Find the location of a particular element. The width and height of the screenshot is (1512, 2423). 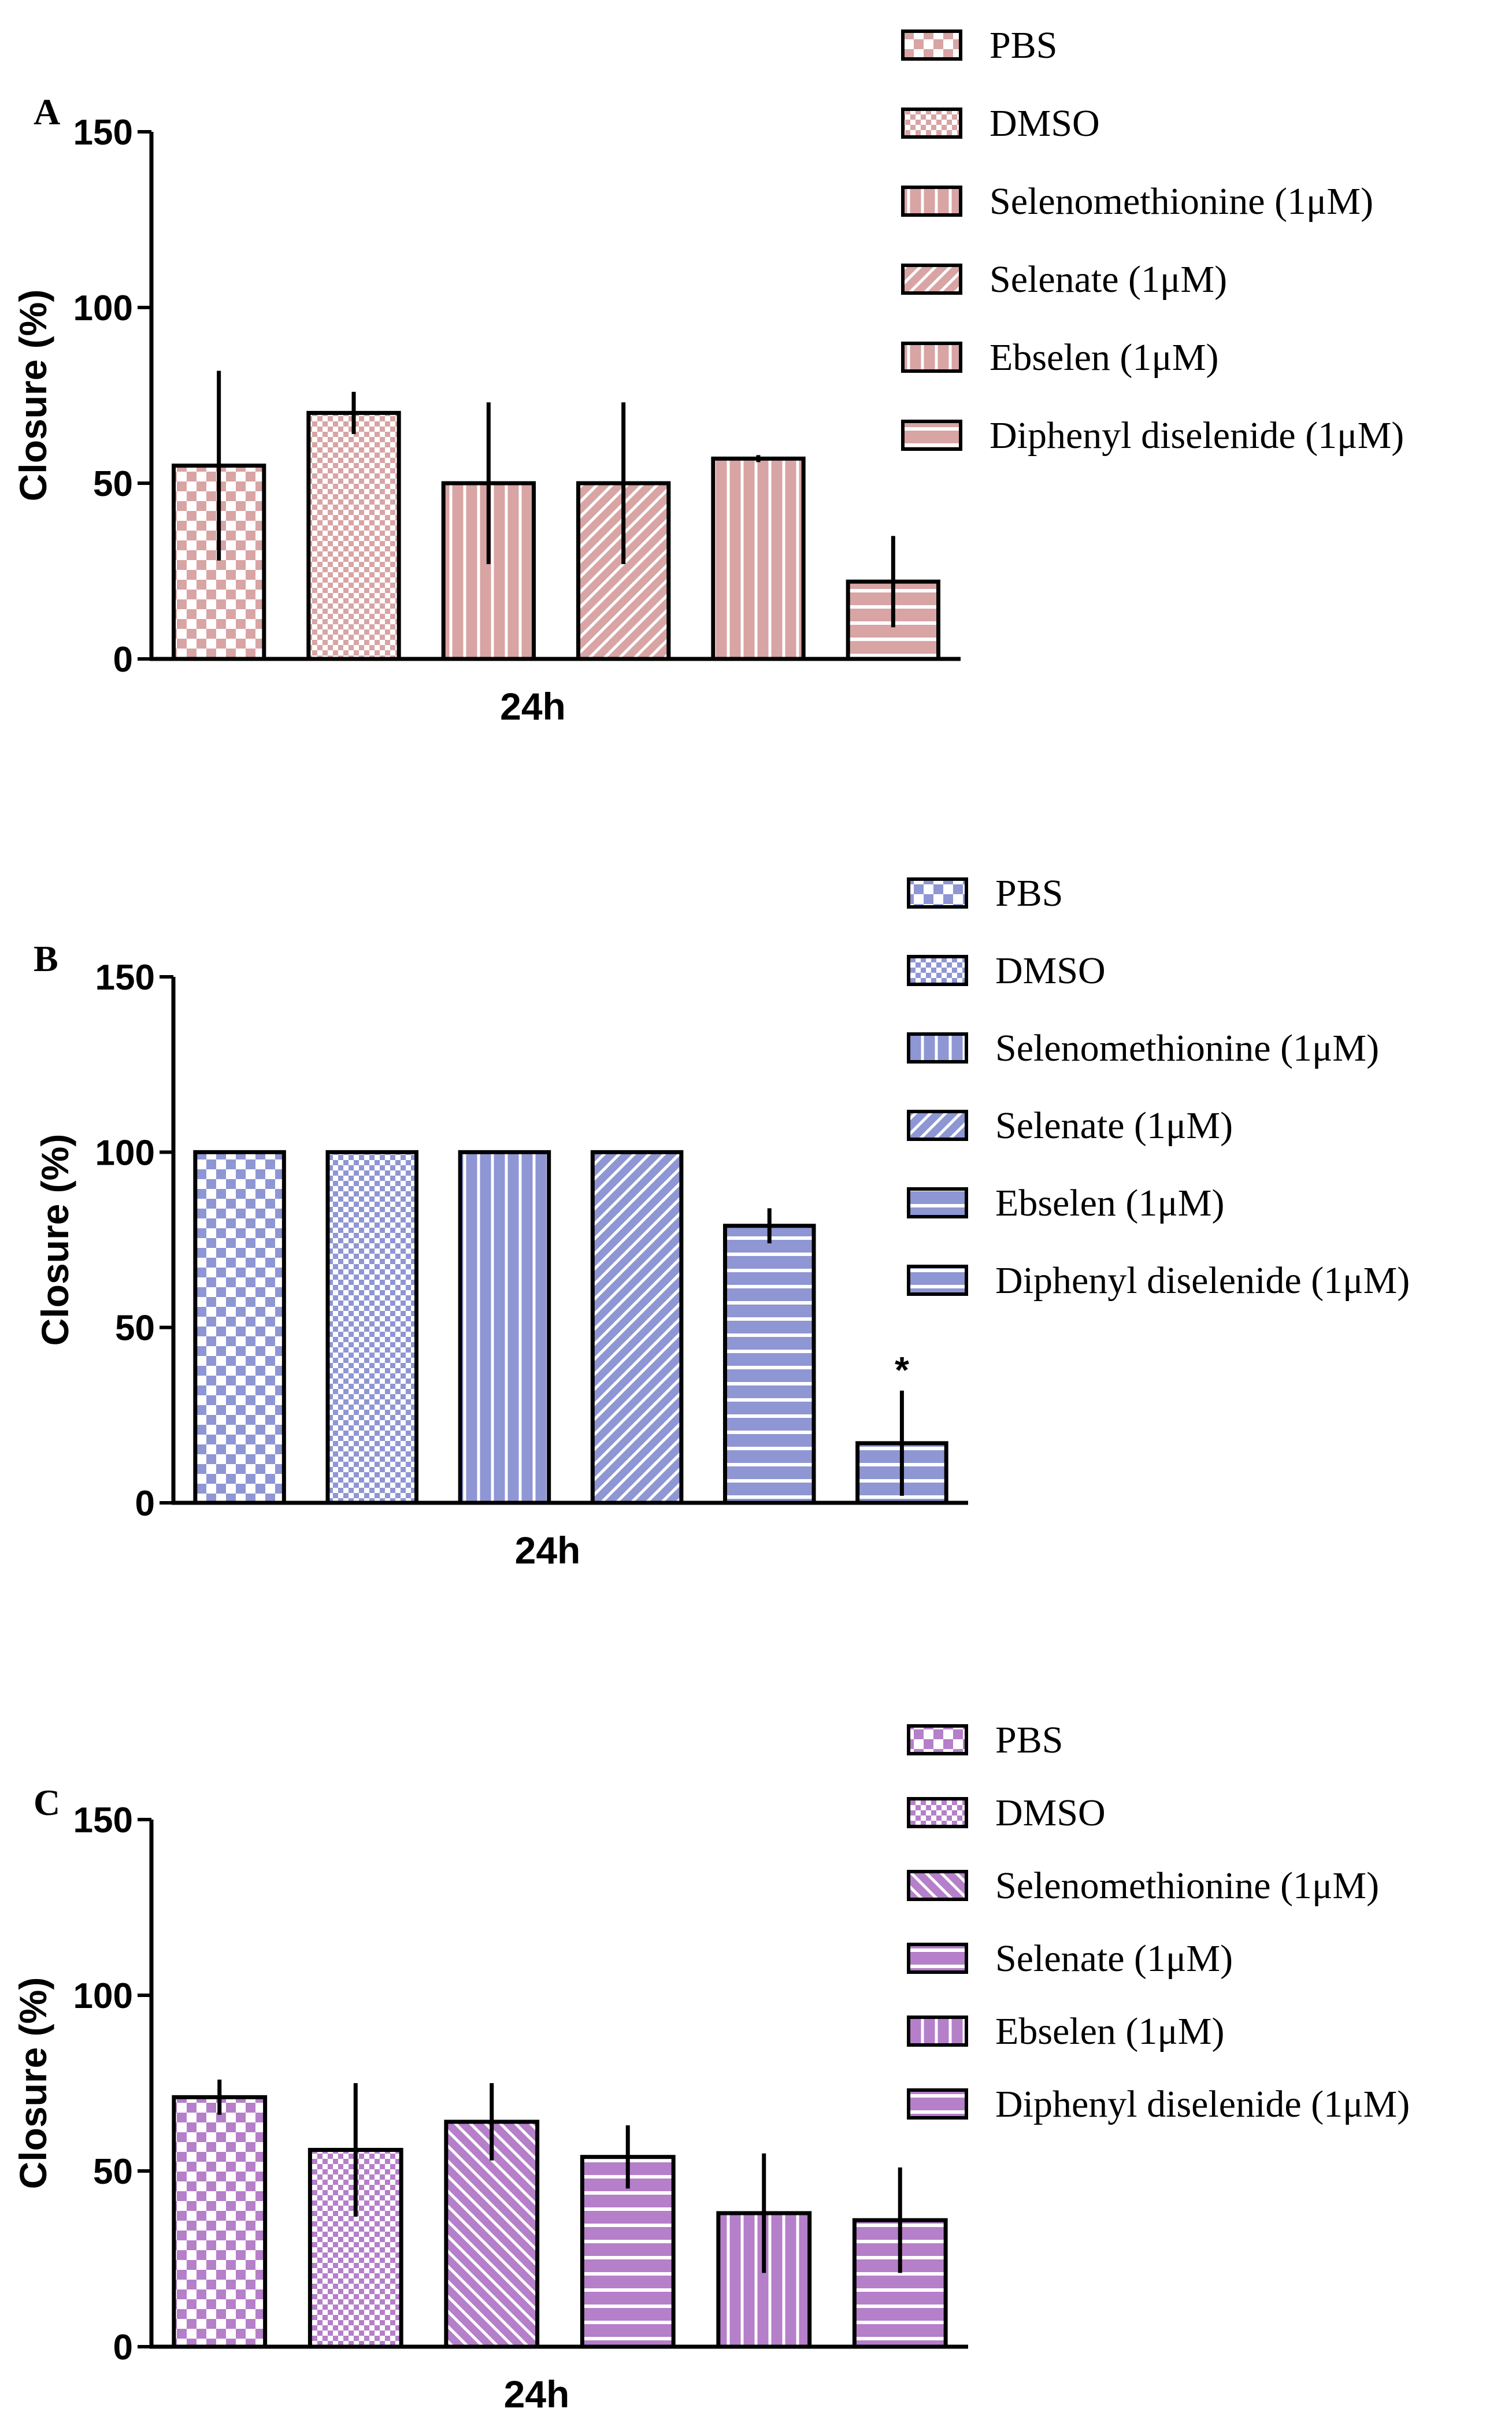

panel-label: A is located at coordinates (47, 111).